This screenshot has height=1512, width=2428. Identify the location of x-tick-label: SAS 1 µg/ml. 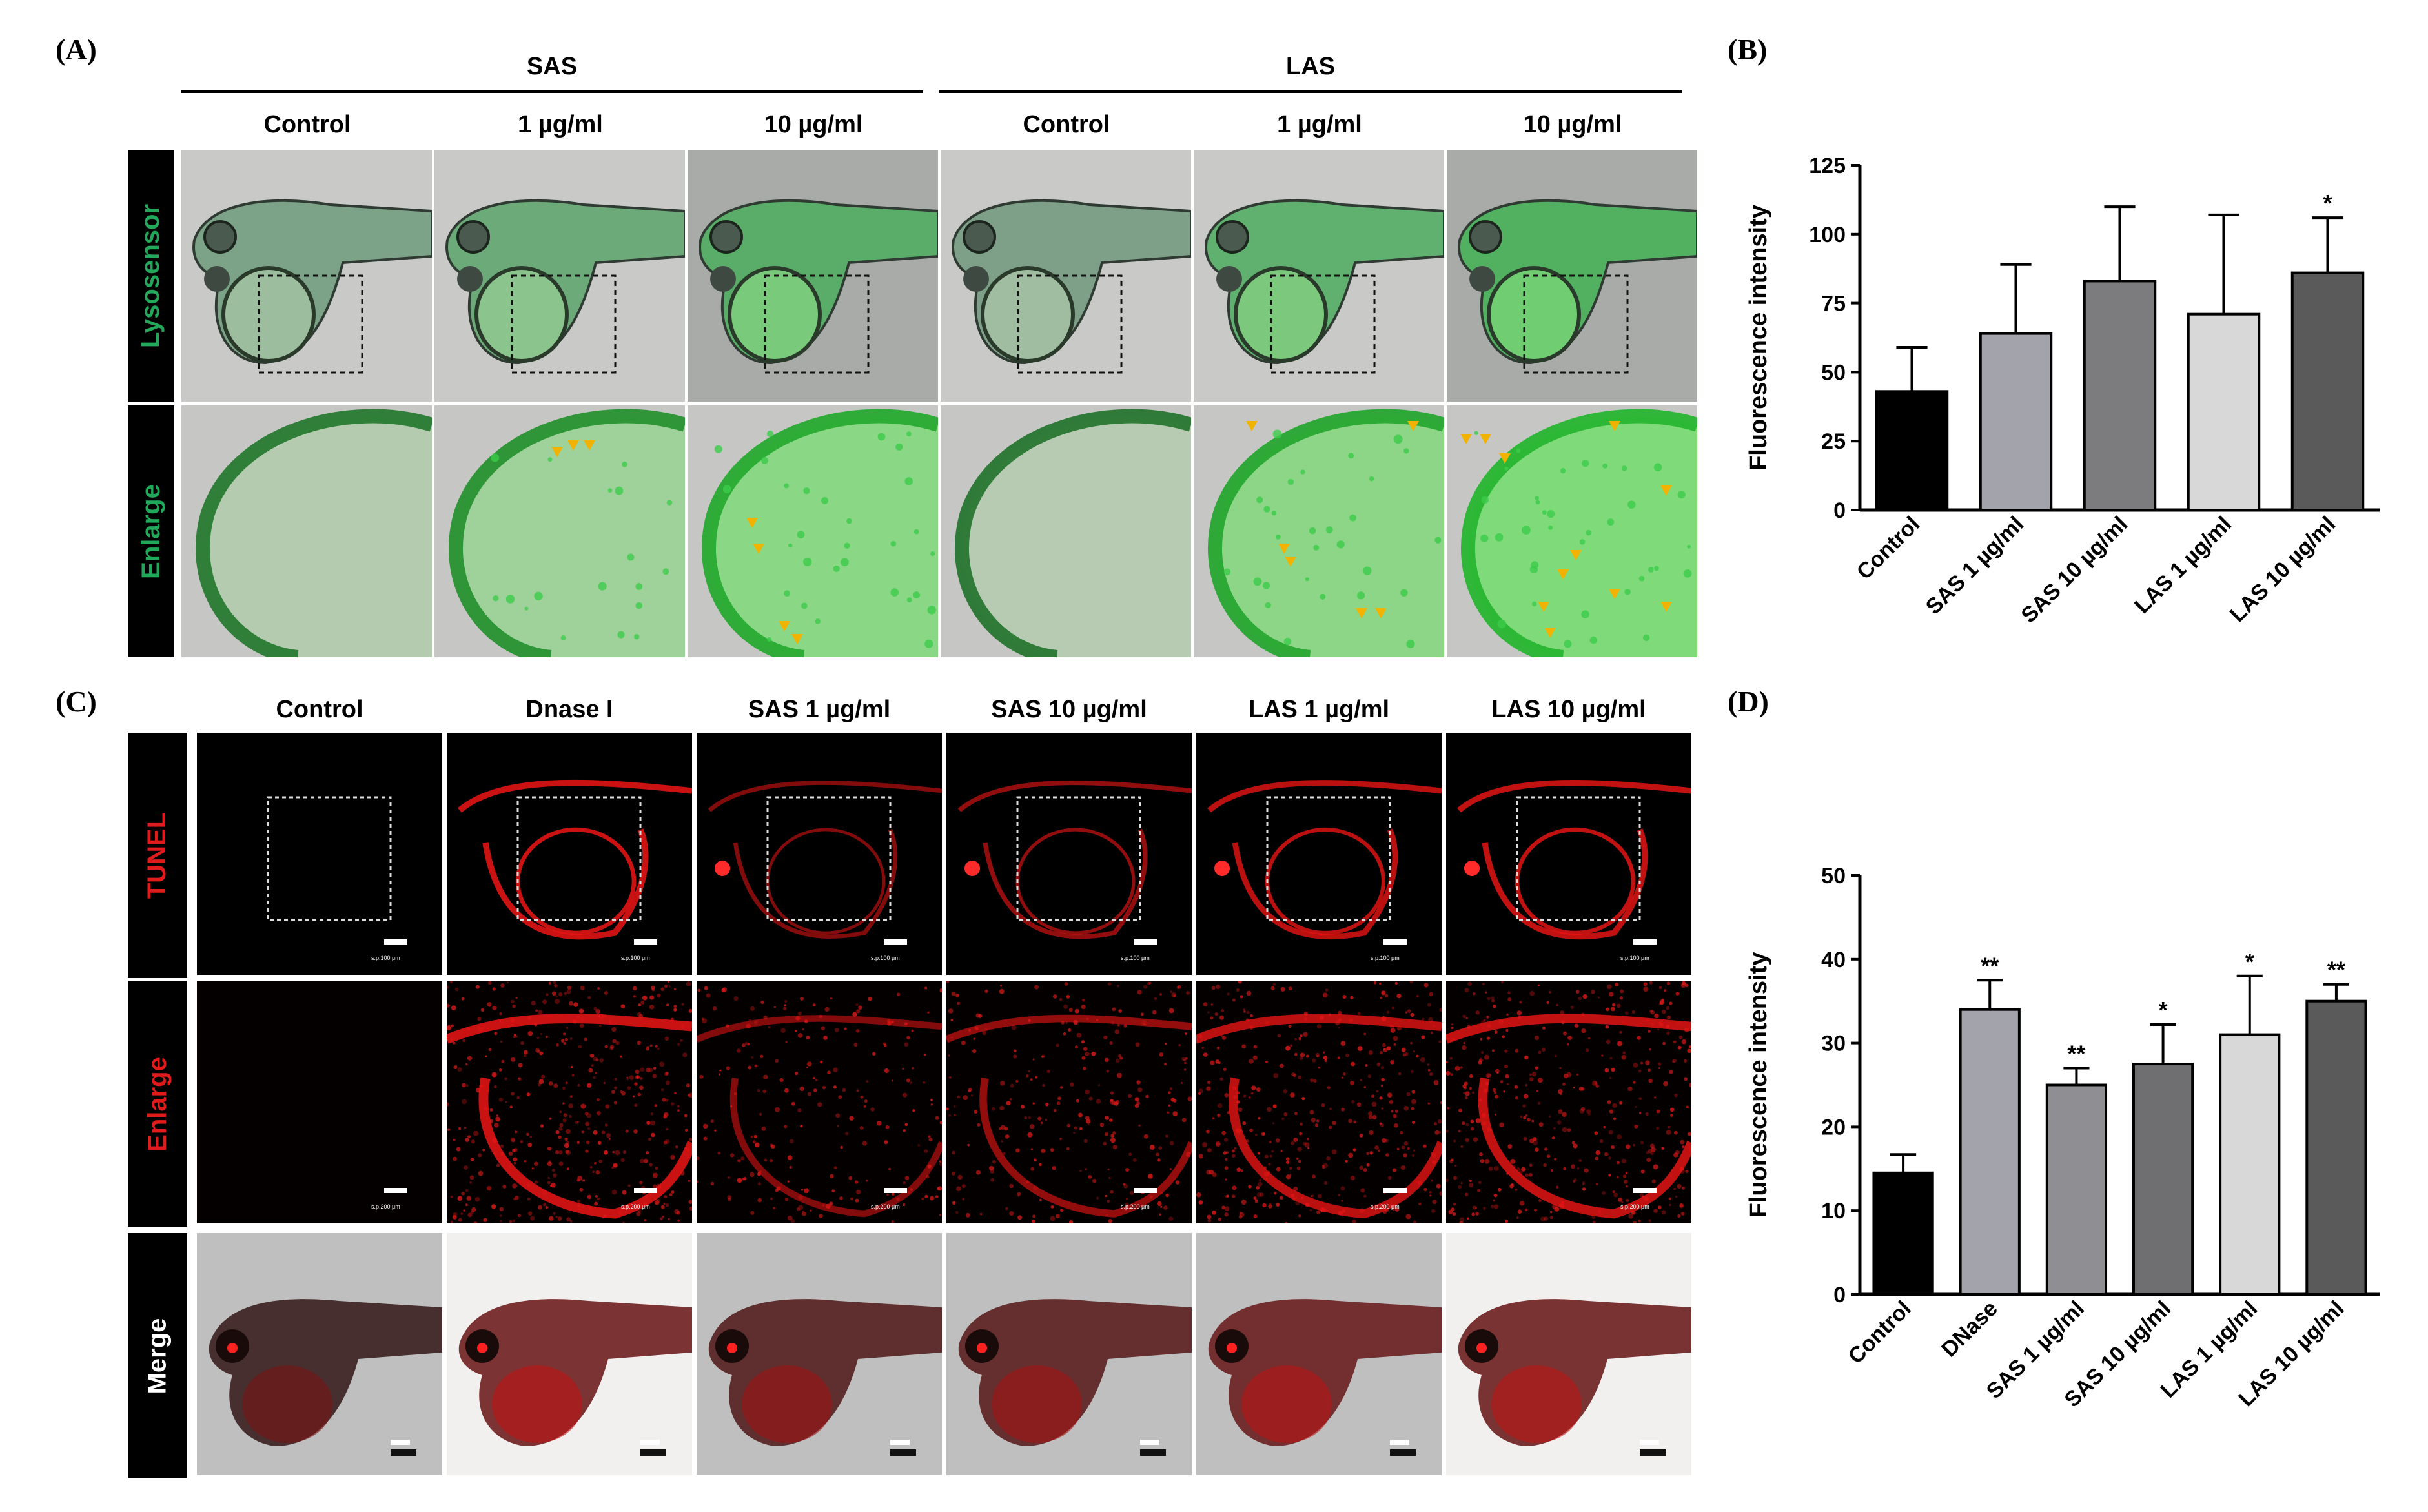
(1974, 565).